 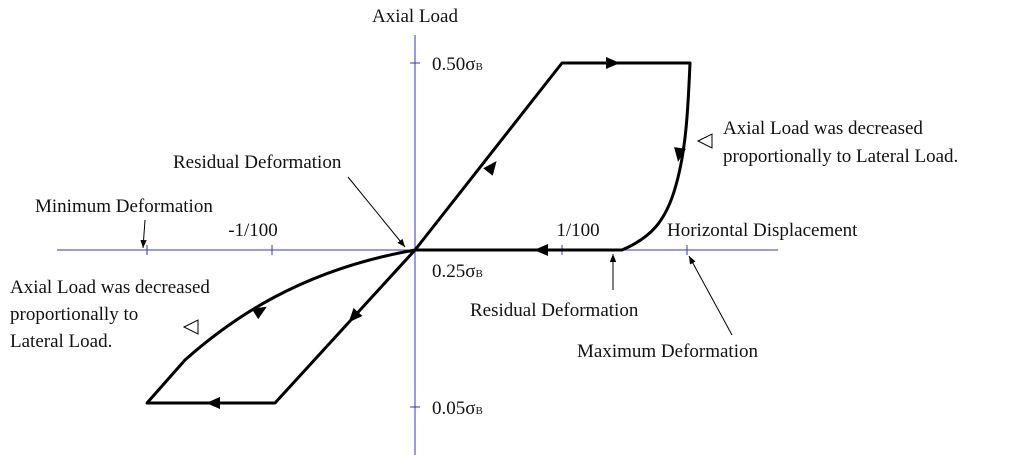 I want to click on lower-loop, so click(x=281, y=326).